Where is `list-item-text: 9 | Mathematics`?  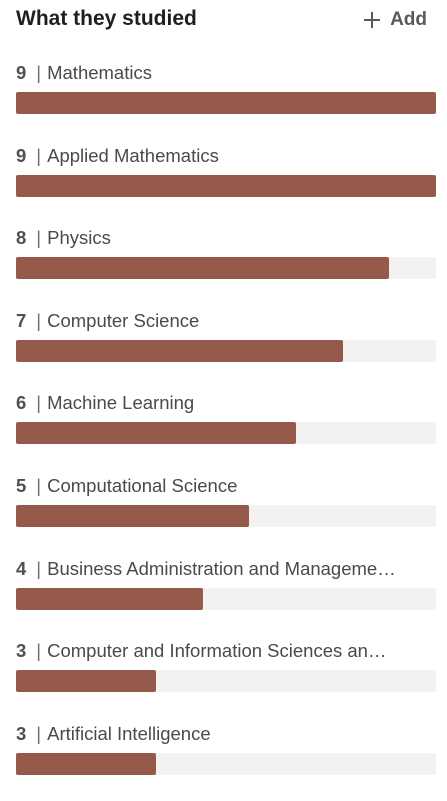 list-item-text: 9 | Mathematics is located at coordinates (226, 73).